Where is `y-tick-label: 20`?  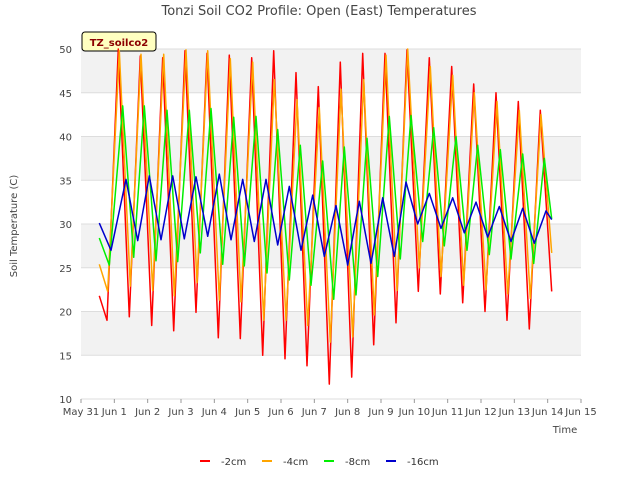
y-tick-label: 20 is located at coordinates (65, 313).